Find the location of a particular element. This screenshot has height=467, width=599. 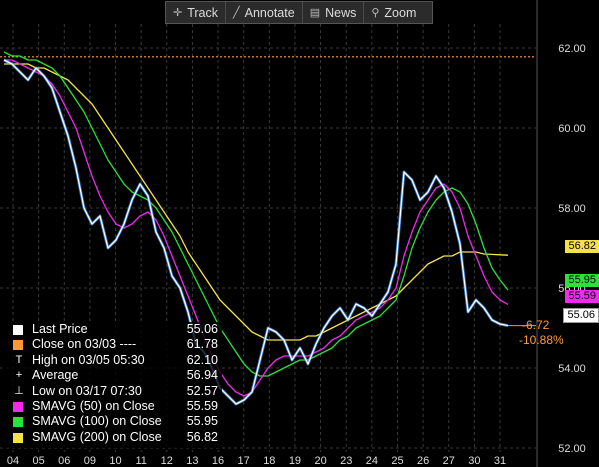

track-label: Track is located at coordinates (203, 12).